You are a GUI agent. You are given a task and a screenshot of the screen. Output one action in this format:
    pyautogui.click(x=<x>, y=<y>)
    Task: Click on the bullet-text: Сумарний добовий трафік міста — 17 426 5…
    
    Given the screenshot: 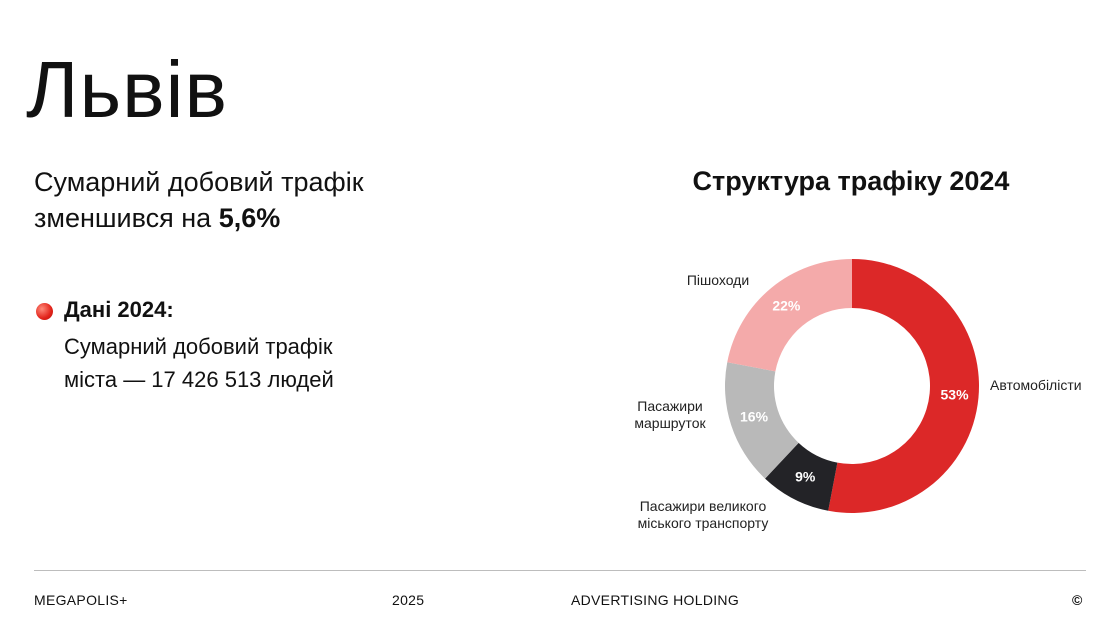 What is the action you would take?
    pyautogui.click(x=199, y=363)
    